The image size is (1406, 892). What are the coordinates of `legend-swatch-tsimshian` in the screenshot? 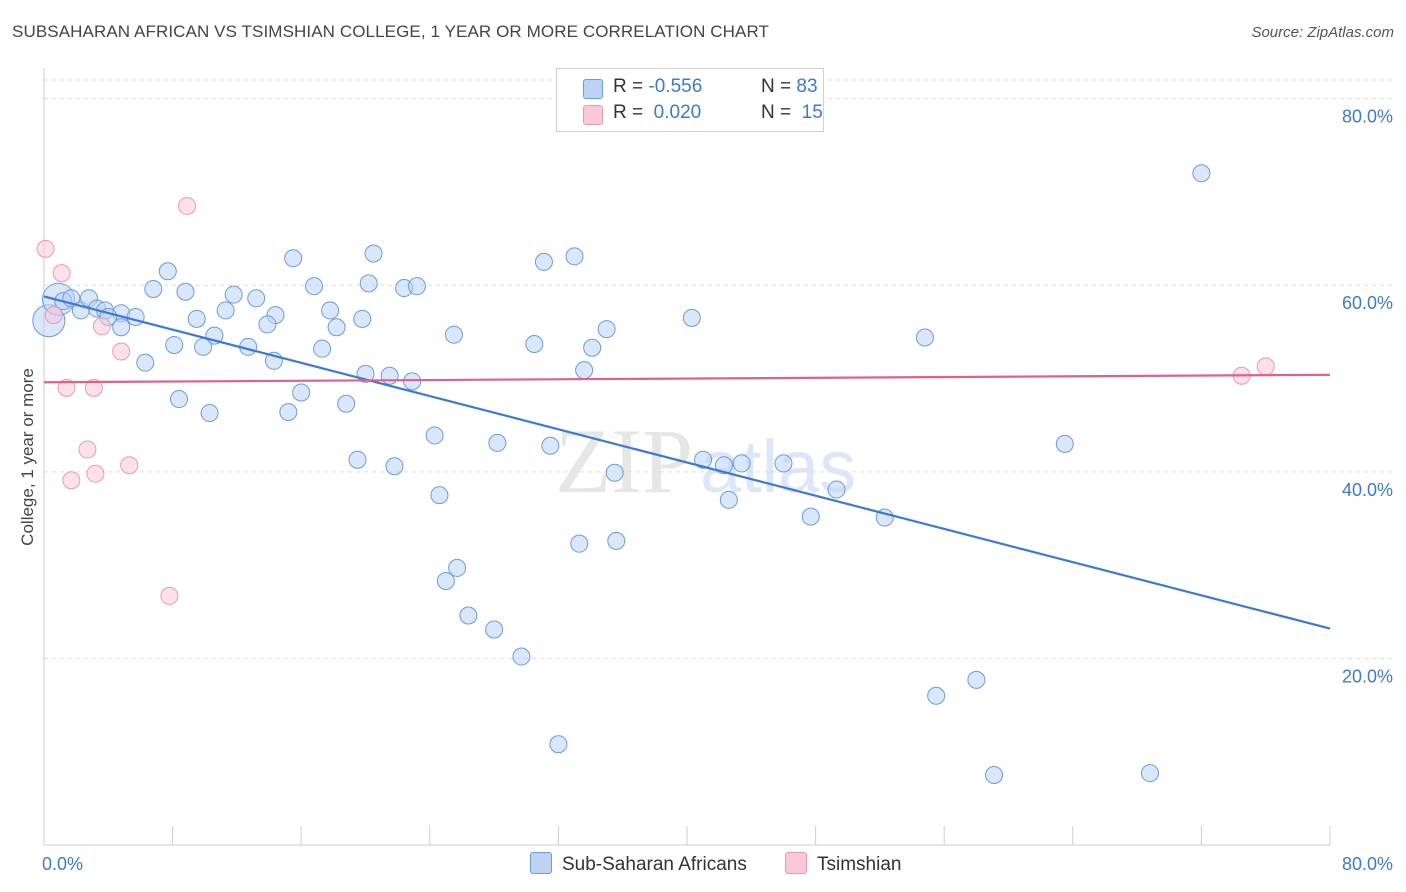 It's located at (593, 115).